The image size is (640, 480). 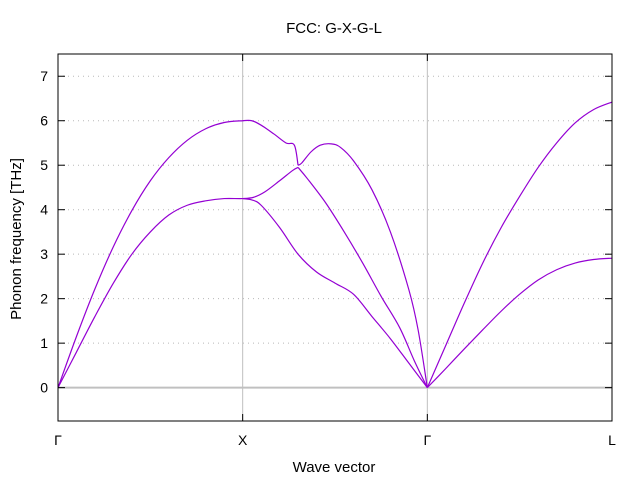 I want to click on y-axis-label: Phonon frequency [THz], so click(x=16, y=239).